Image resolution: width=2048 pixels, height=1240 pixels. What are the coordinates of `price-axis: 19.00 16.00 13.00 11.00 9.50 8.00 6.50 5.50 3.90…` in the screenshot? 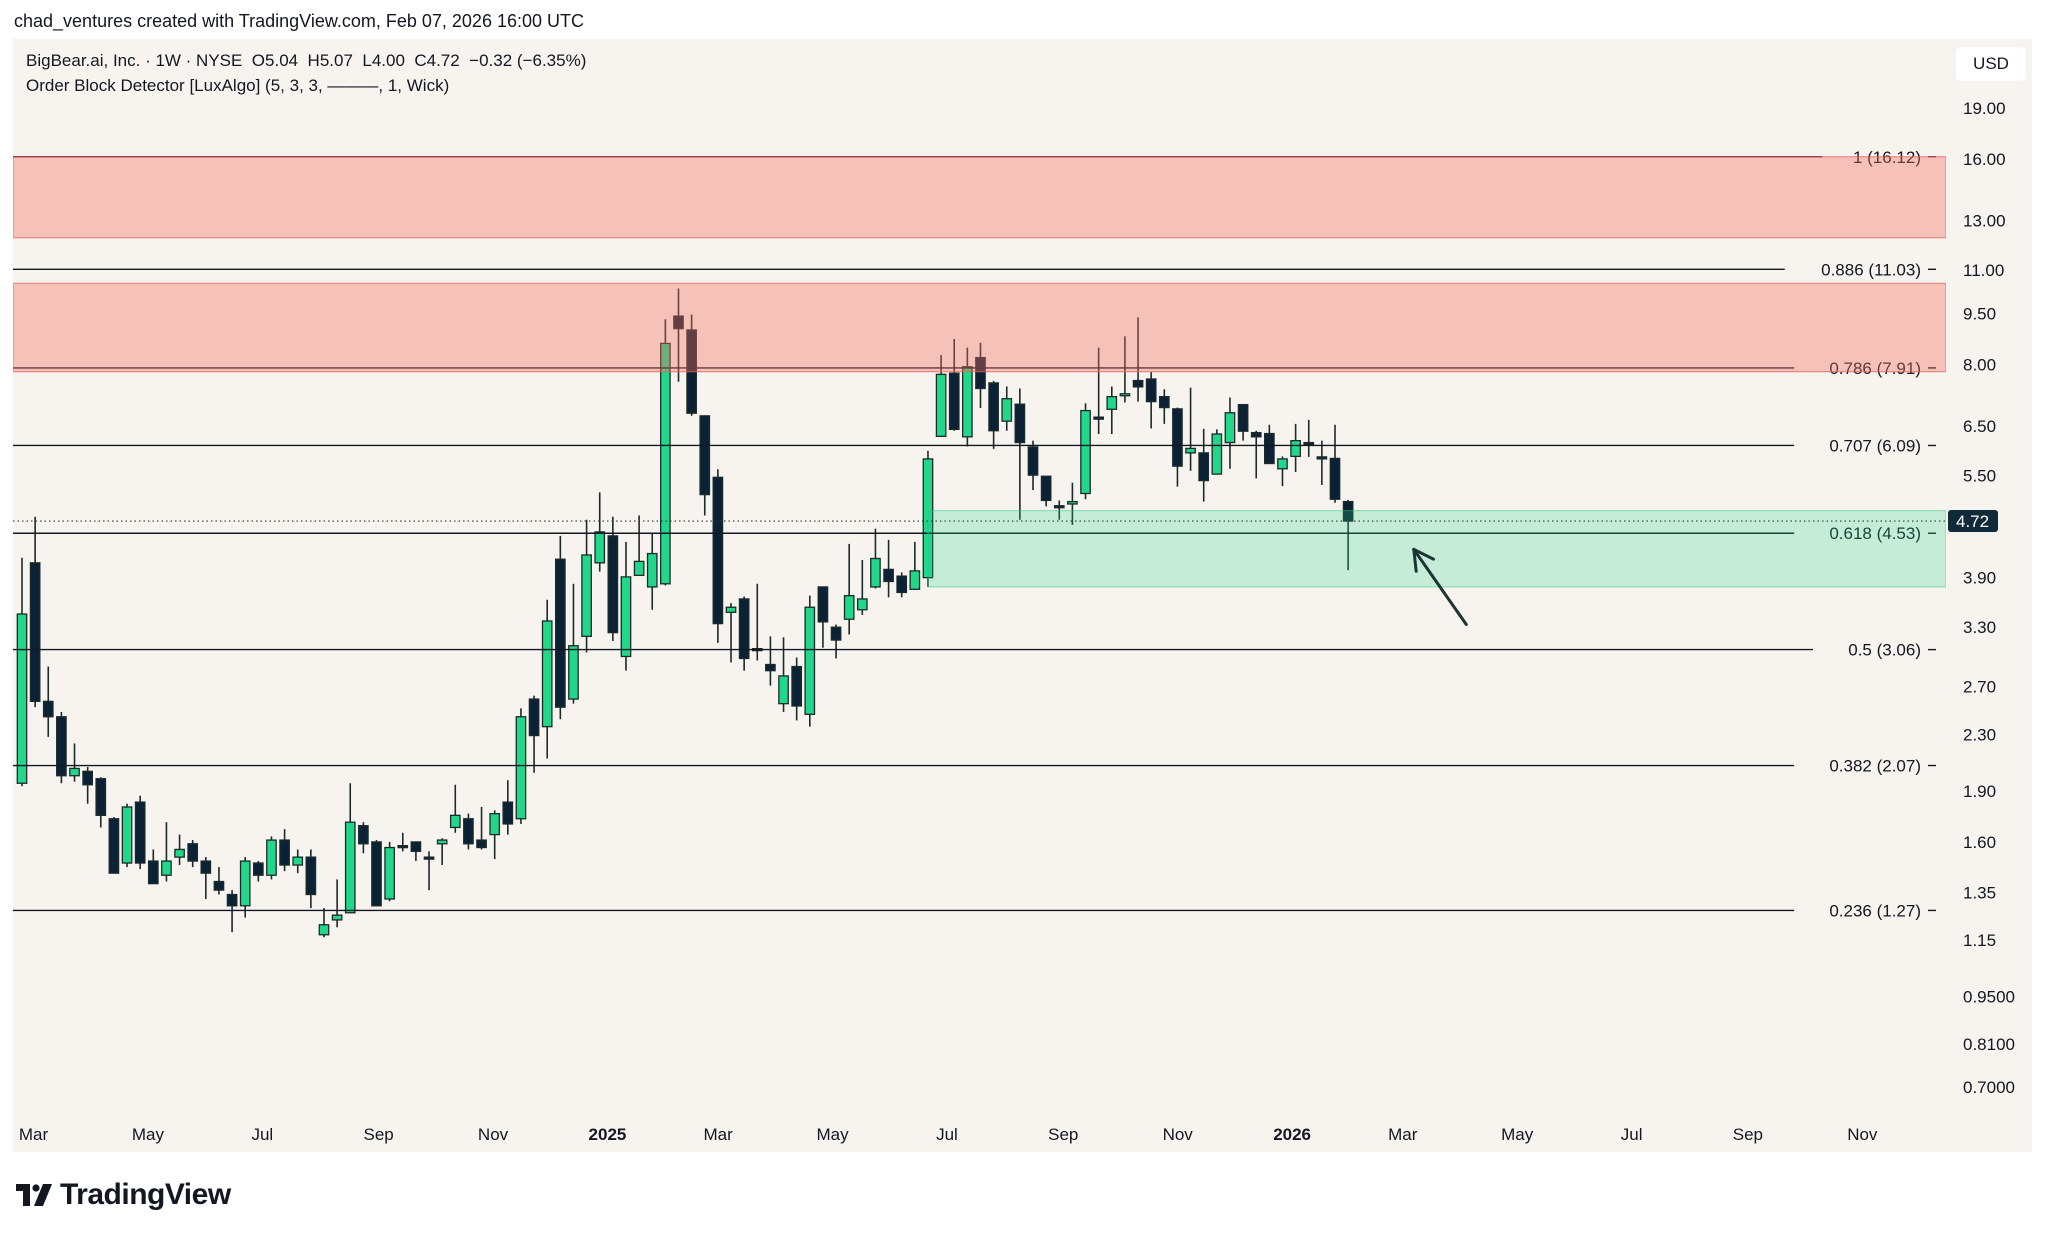 It's located at (1989, 598).